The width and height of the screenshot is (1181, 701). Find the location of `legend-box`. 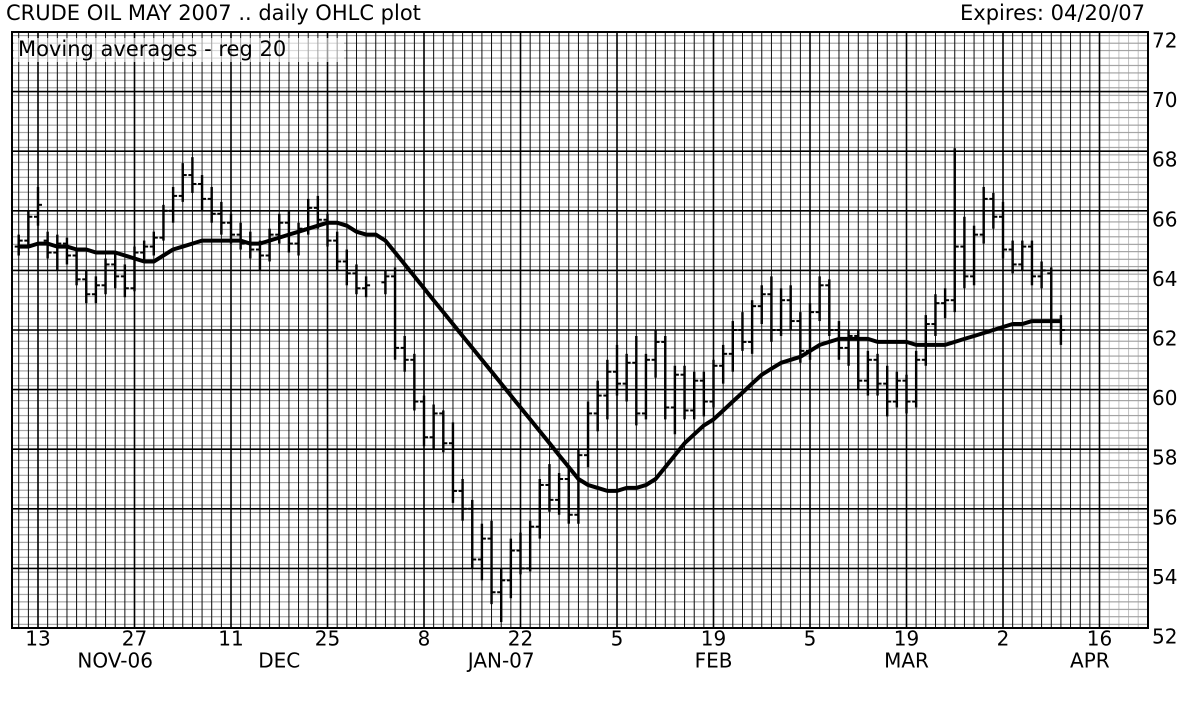

legend-box is located at coordinates (179, 50).